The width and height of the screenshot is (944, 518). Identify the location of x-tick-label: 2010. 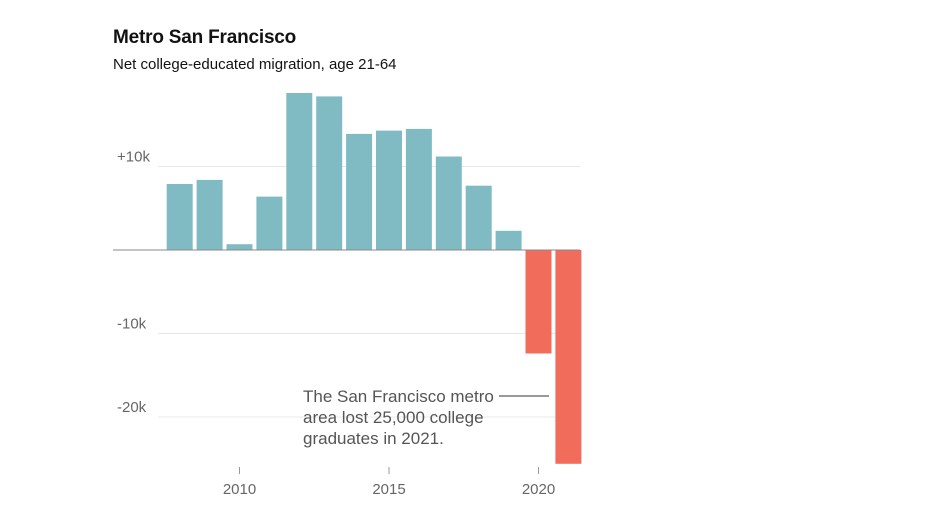
(239, 489).